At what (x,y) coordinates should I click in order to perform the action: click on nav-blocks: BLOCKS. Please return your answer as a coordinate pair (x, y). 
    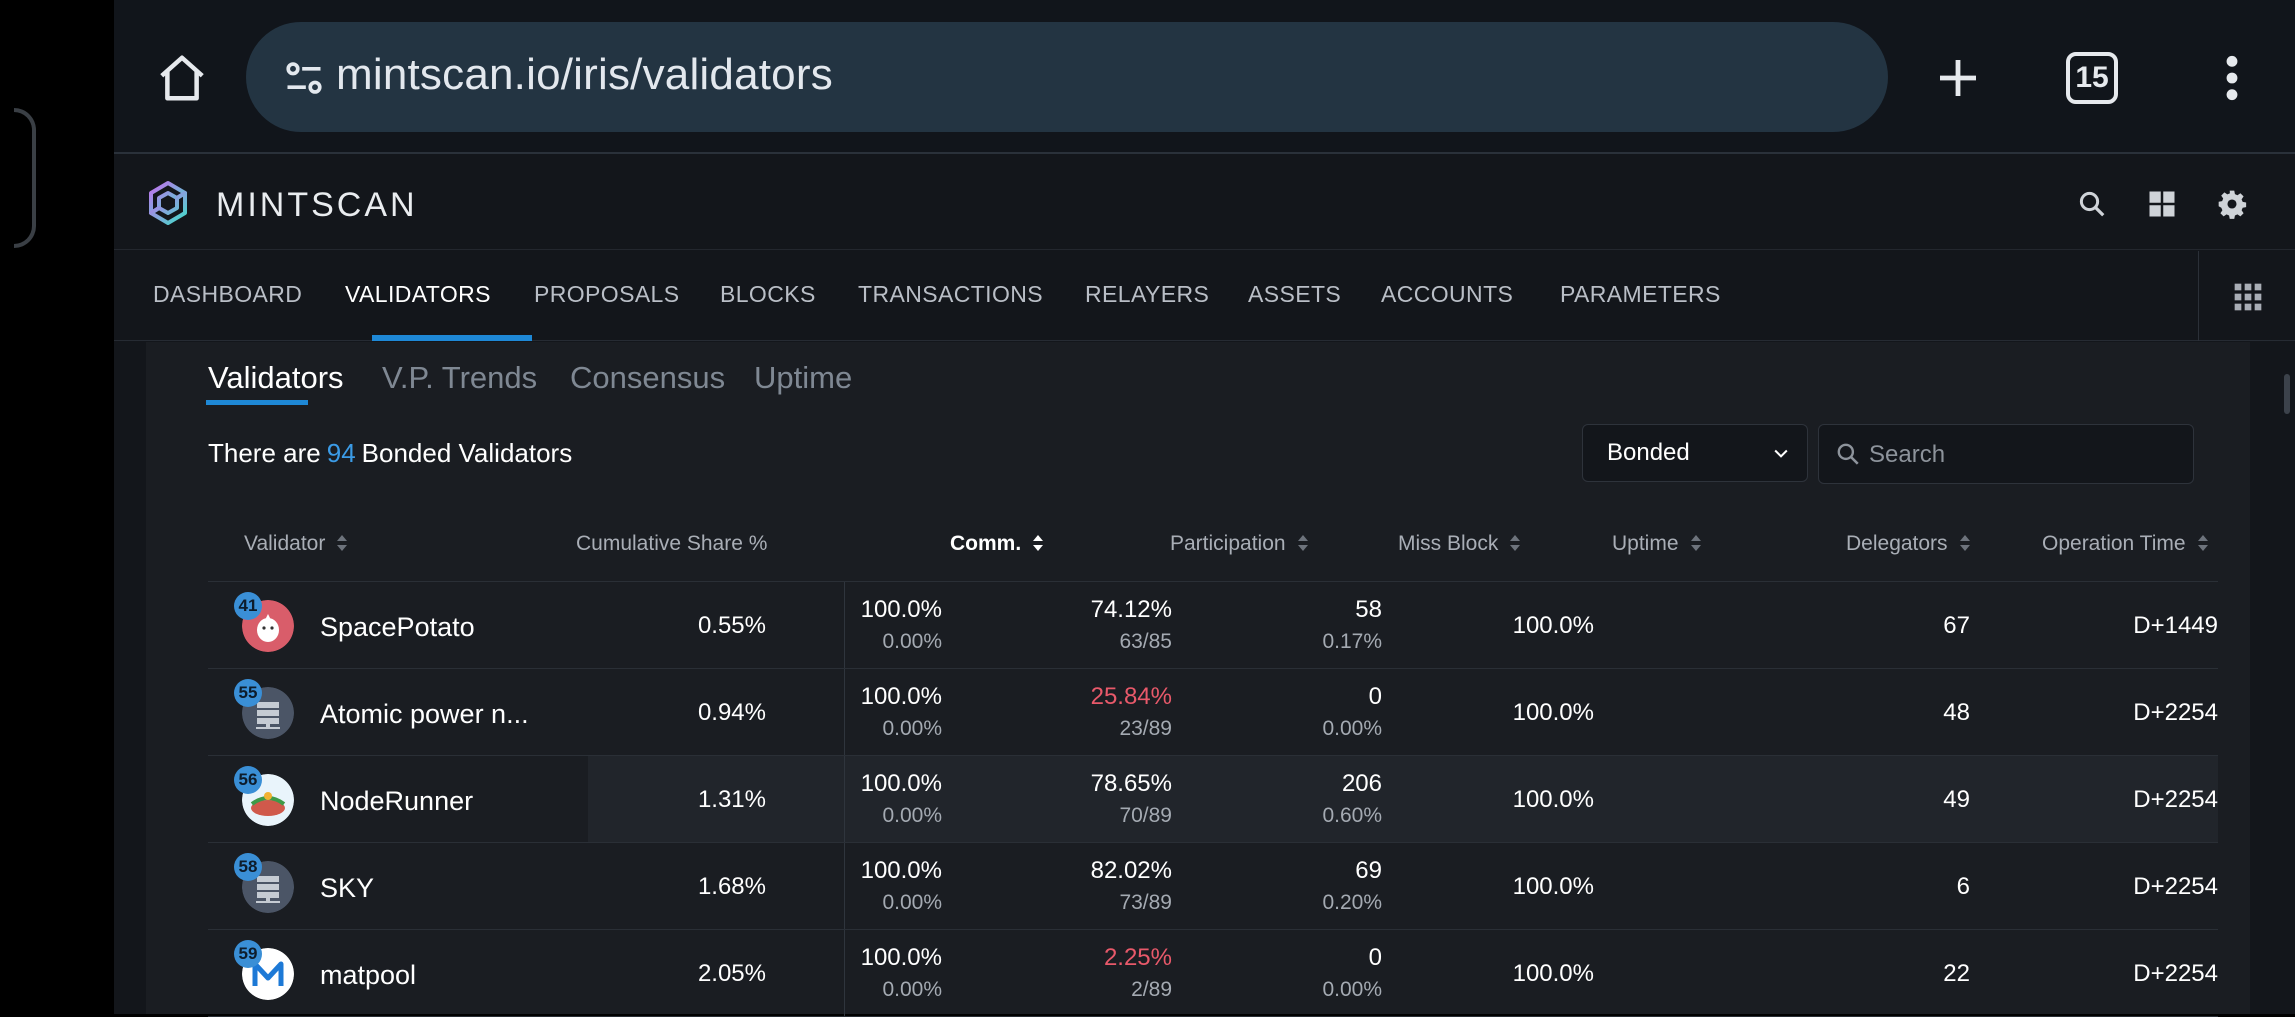
    Looking at the image, I should click on (768, 294).